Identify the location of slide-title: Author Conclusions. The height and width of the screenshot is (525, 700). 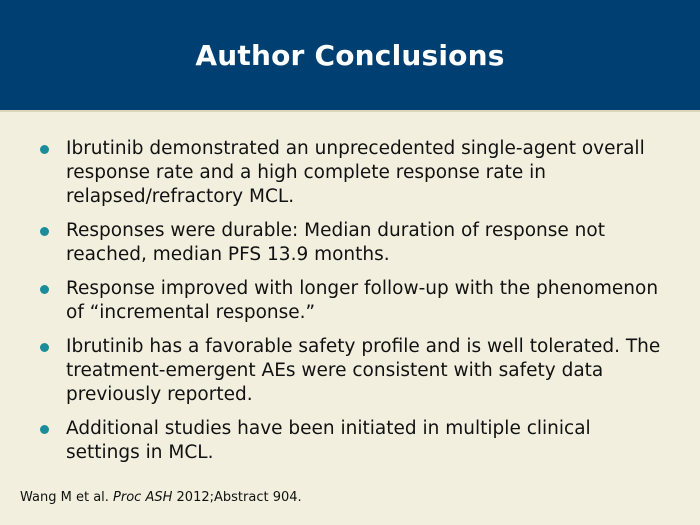
(350, 55).